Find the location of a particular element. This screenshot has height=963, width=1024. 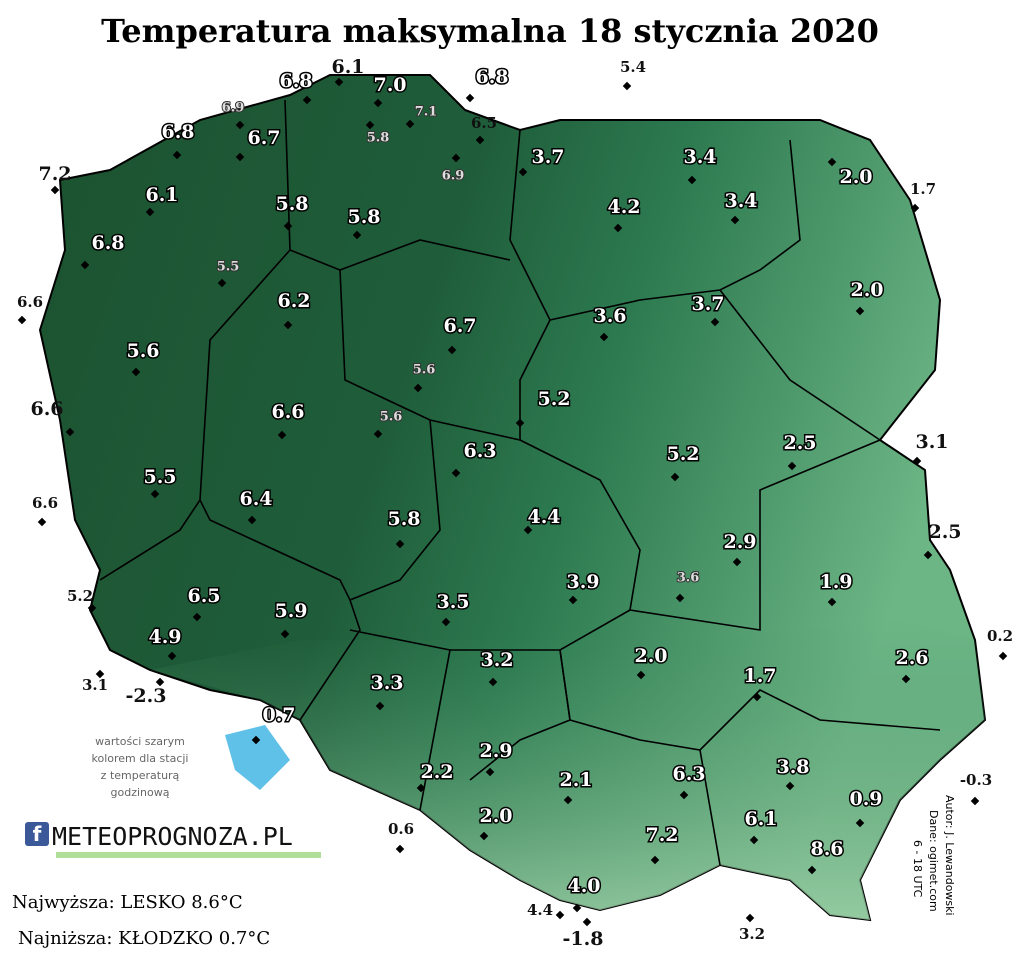

station-value: 3.3 is located at coordinates (386, 683).